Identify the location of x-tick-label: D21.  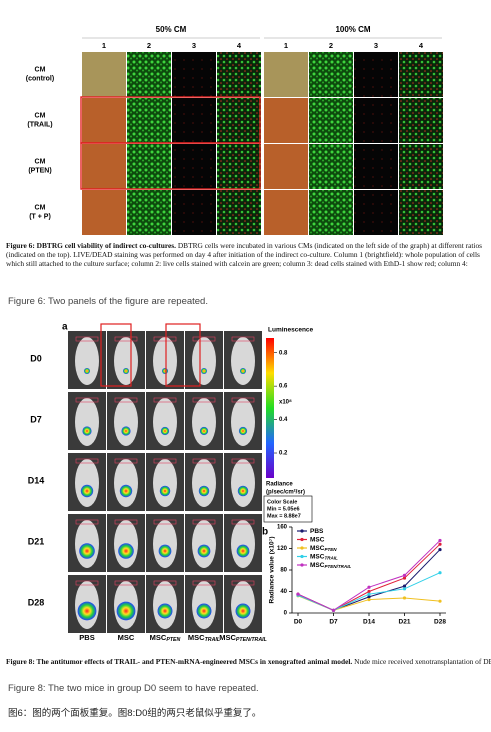
(405, 622).